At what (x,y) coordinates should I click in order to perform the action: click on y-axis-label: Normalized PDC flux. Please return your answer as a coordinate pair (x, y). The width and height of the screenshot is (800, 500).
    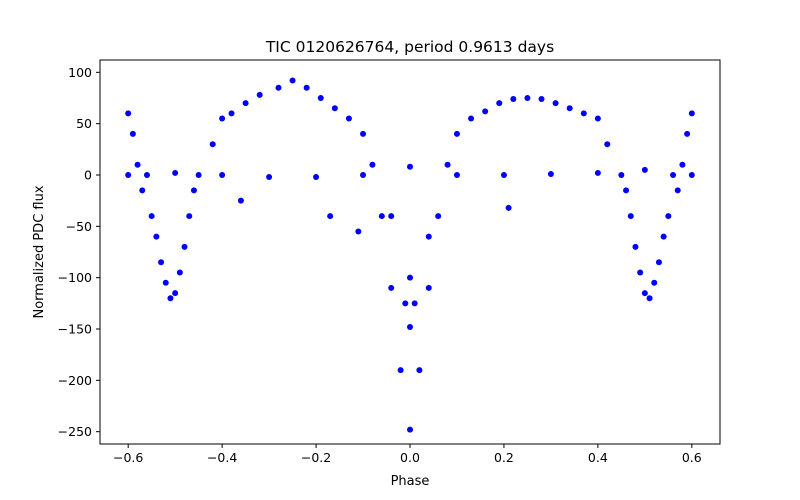
    Looking at the image, I should click on (39, 251).